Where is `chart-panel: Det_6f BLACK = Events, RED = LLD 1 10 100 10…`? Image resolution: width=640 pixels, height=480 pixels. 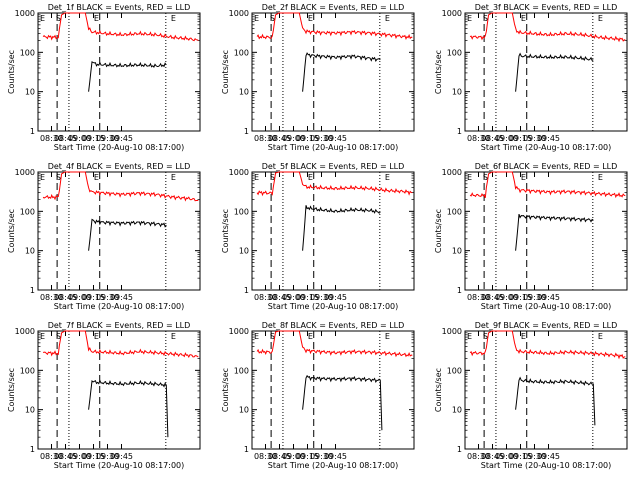 chart-panel: Det_6f BLACK = Events, RED = LLD 1 10 100 10… is located at coordinates (531, 236).